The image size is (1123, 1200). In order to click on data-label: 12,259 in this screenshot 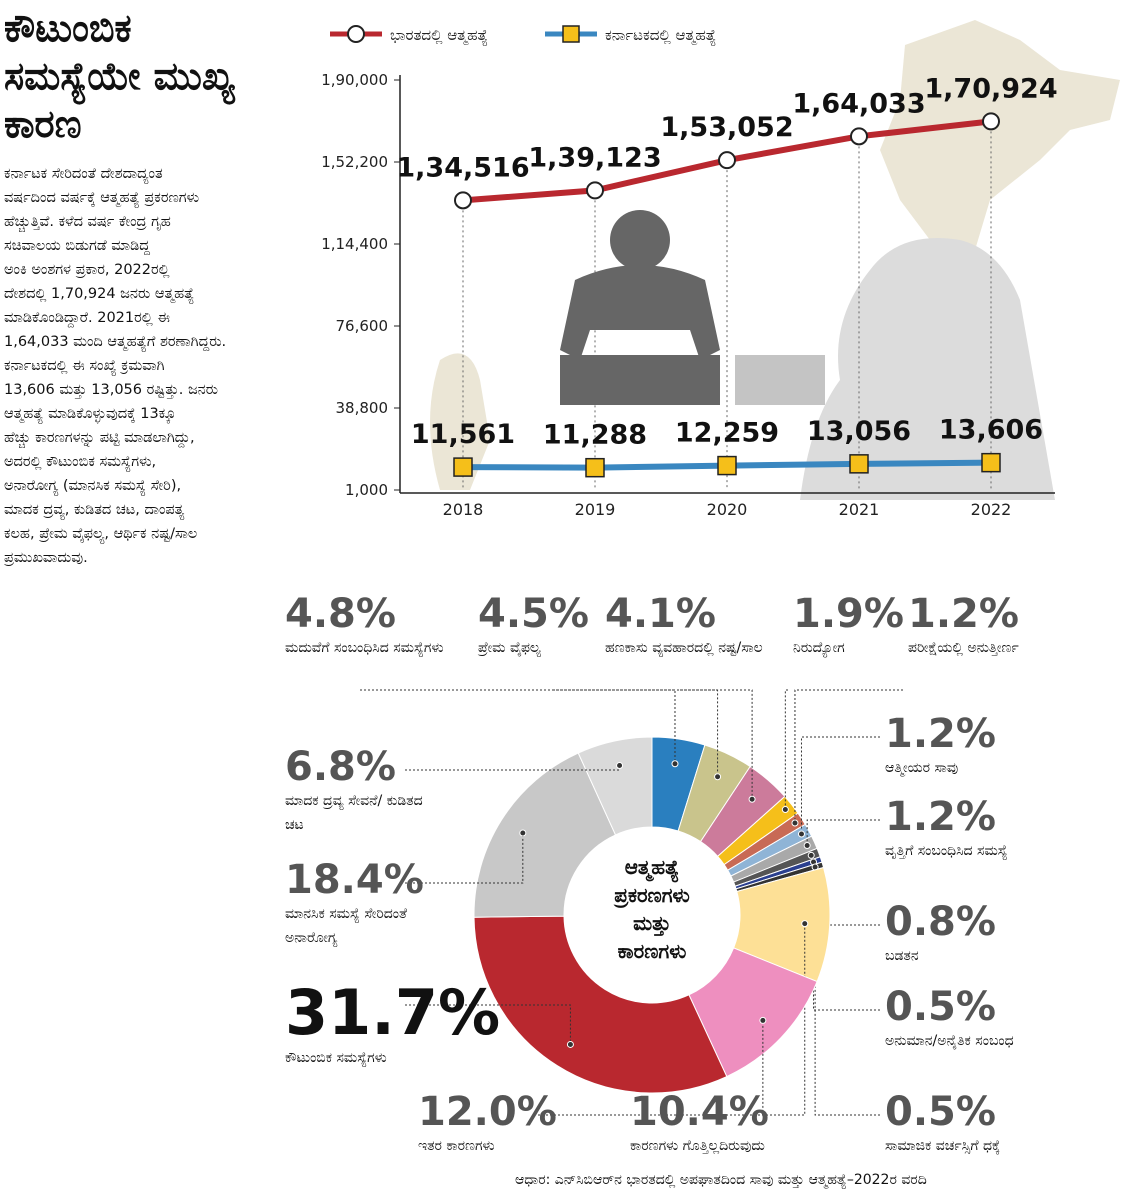, I will do `click(727, 433)`.